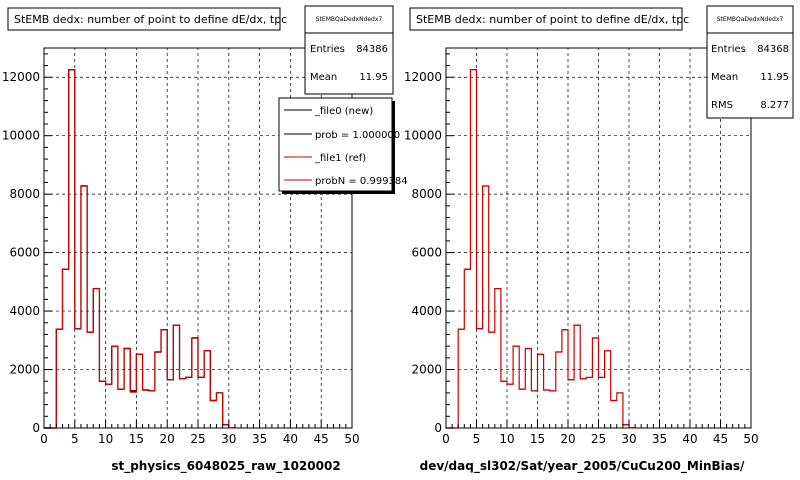 The height and width of the screenshot is (480, 800). What do you see at coordinates (197, 439) in the screenshot?
I see `left-x-tick-label: 25` at bounding box center [197, 439].